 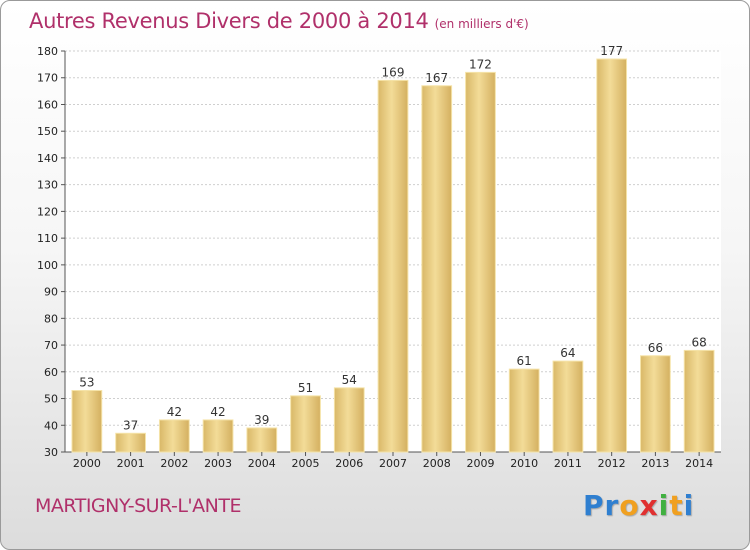 What do you see at coordinates (262, 463) in the screenshot?
I see `x-tick-label: 2004` at bounding box center [262, 463].